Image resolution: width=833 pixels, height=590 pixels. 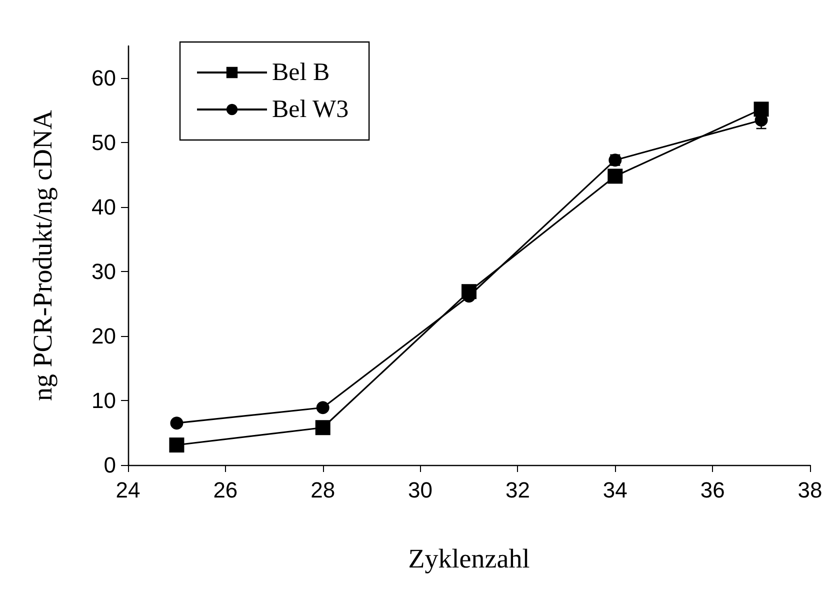 I want to click on legend-label: Bel B, so click(x=301, y=72).